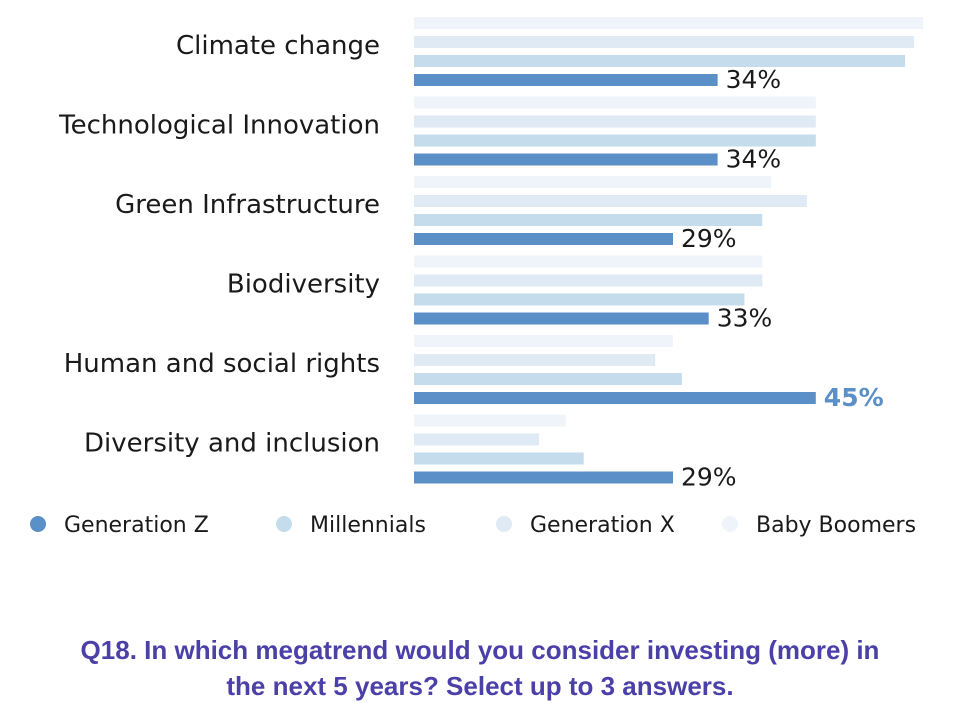 This screenshot has height=728, width=960. What do you see at coordinates (709, 238) in the screenshot?
I see `value-label-green-infrastructure: 29%` at bounding box center [709, 238].